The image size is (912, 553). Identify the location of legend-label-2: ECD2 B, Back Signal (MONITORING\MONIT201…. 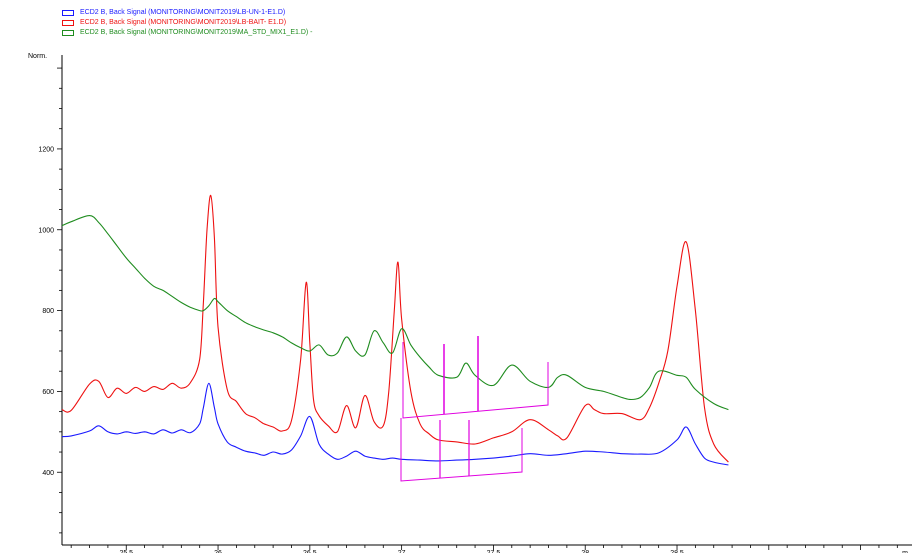
(183, 22).